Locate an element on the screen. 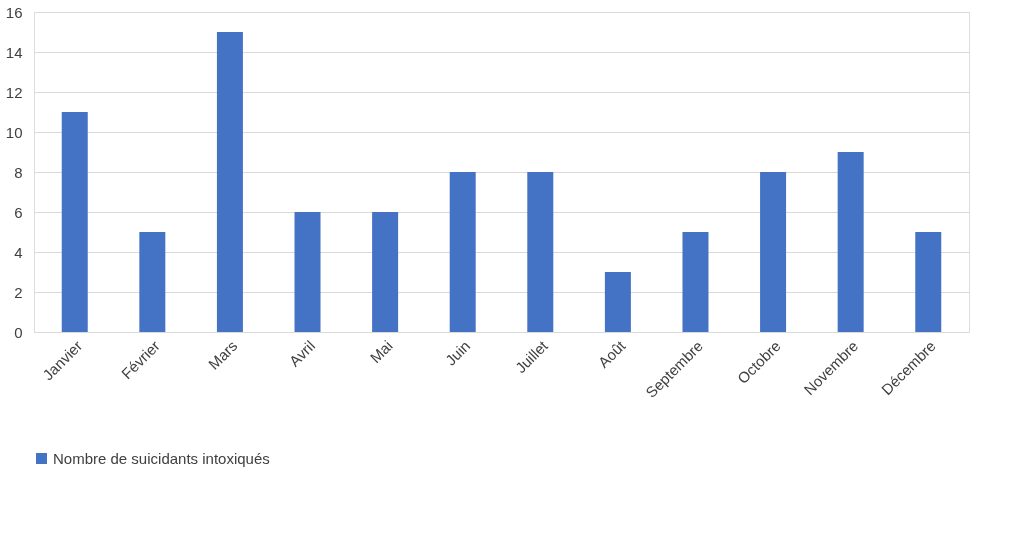  legend-label: Nombre de suicidants intoxiqués is located at coordinates (161, 458).